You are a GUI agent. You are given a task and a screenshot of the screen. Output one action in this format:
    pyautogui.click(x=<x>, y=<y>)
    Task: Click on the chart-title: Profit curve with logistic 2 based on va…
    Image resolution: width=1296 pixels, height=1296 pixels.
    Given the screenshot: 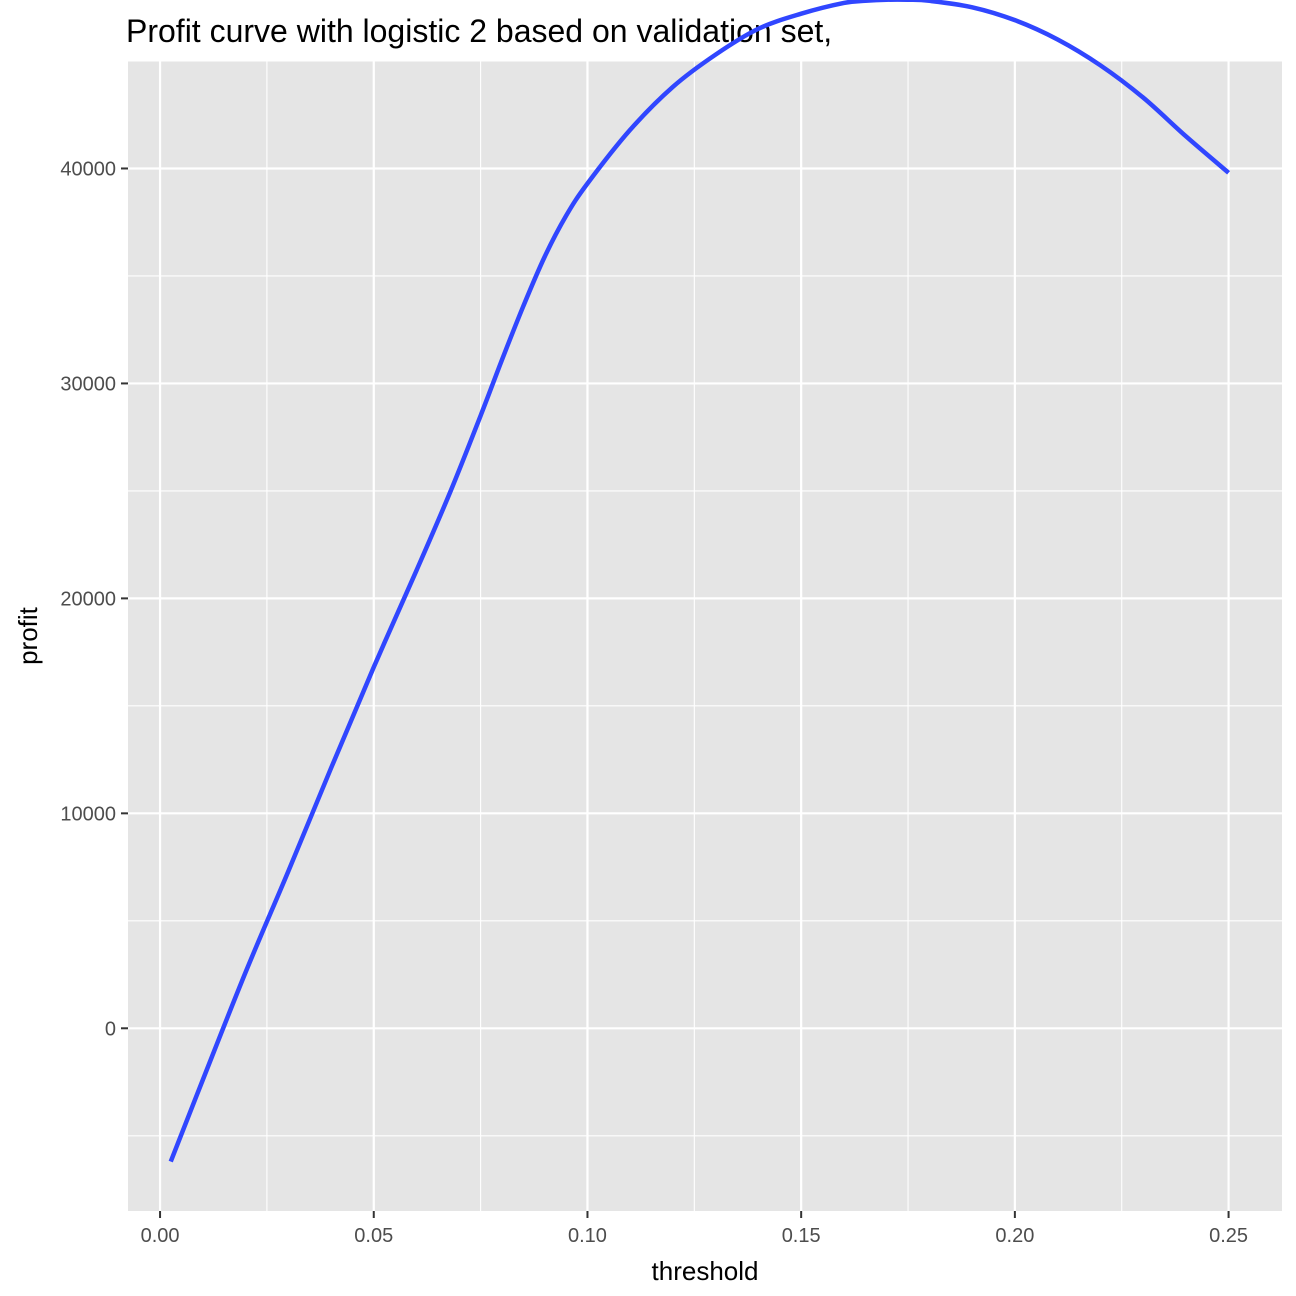 What is the action you would take?
    pyautogui.click(x=479, y=31)
    